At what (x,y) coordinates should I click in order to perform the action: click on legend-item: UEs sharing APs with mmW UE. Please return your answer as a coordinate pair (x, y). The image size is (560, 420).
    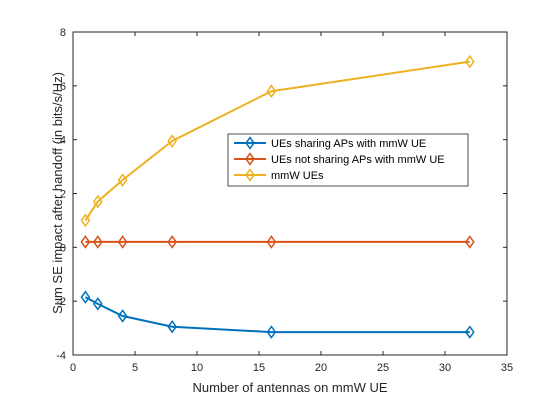
    Looking at the image, I should click on (330, 143).